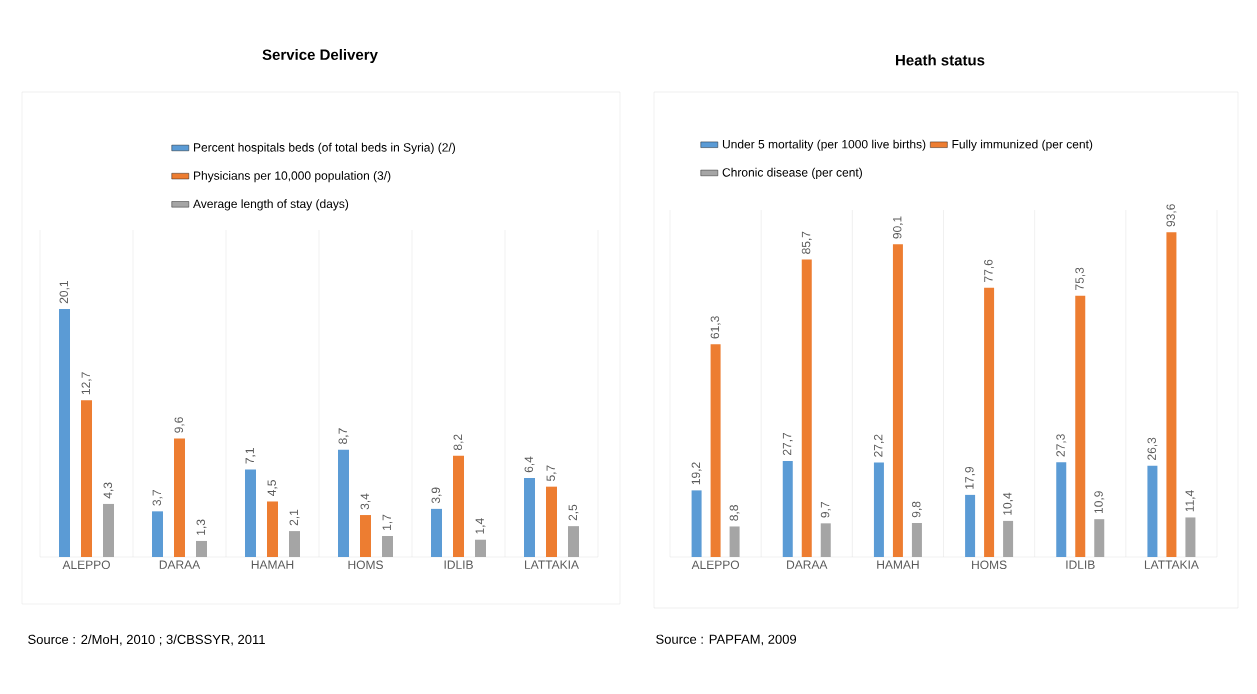 The image size is (1257, 694). What do you see at coordinates (146, 640) in the screenshot?
I see `source-note: Source : 2/MoH, 2010 ; 3/CBSSYR, 2011` at bounding box center [146, 640].